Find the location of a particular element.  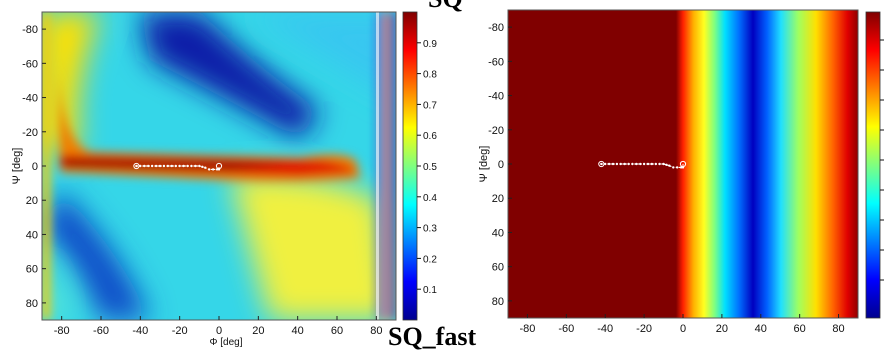

sq-x-tick-label: -40 is located at coordinates (140, 331).